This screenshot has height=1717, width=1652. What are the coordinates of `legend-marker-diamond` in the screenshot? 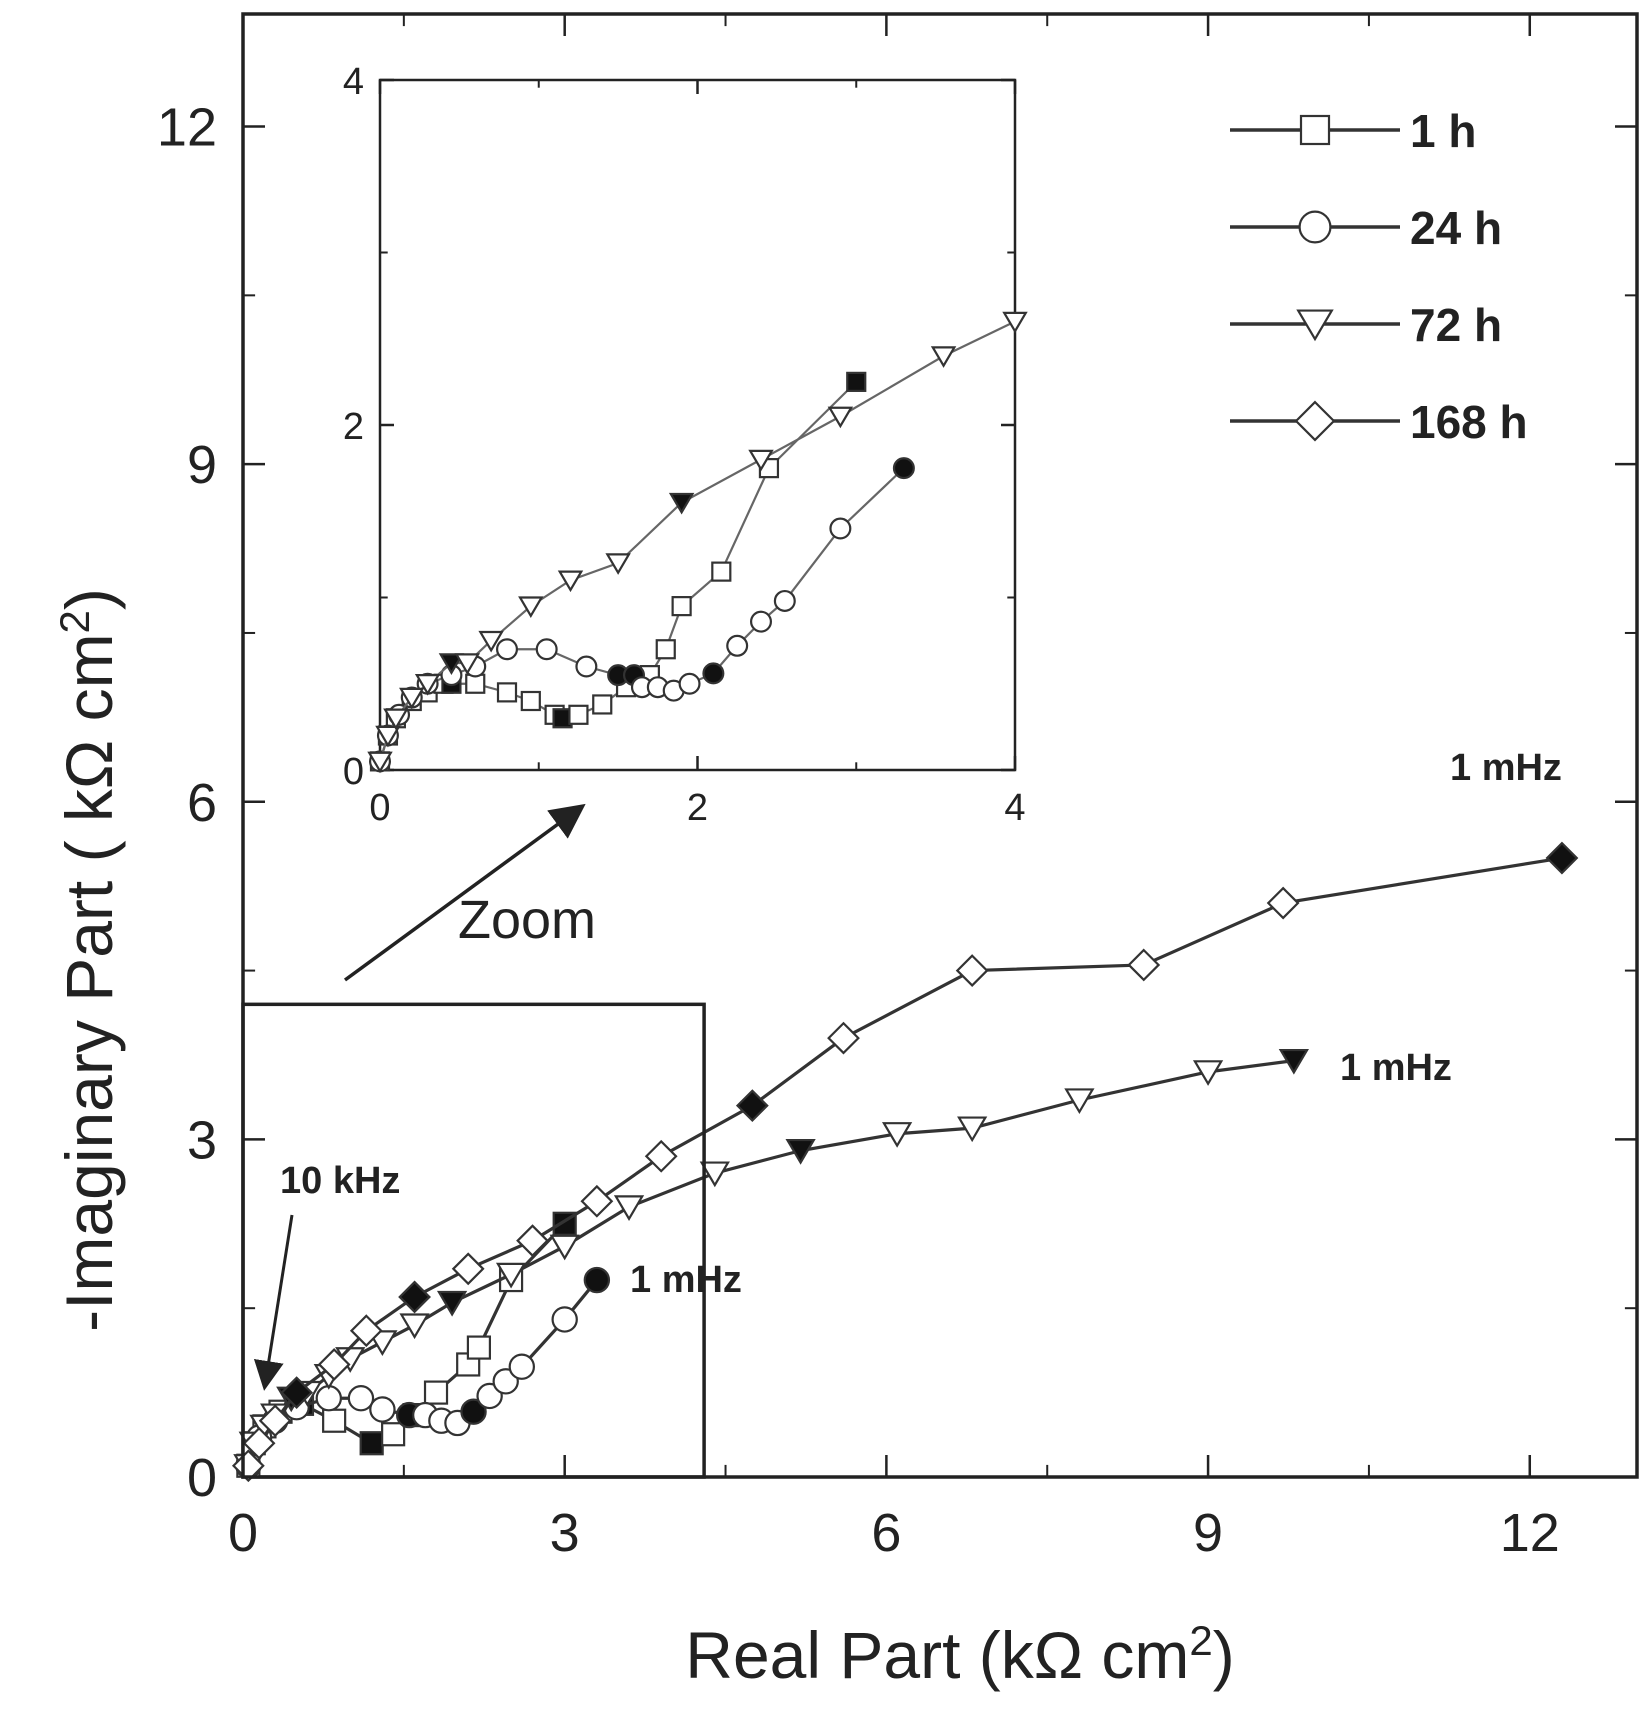 It's located at (1315, 421).